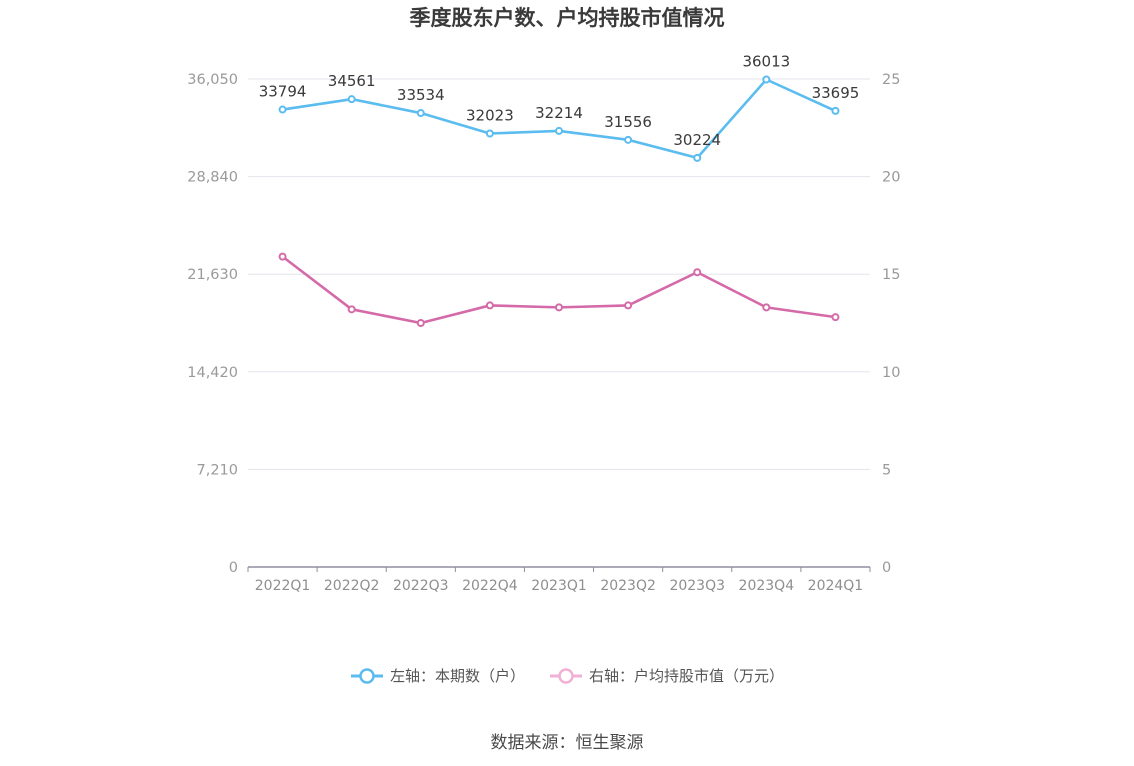 The width and height of the screenshot is (1134, 766). Describe the element at coordinates (421, 95) in the screenshot. I see `data-label: 33534` at that location.